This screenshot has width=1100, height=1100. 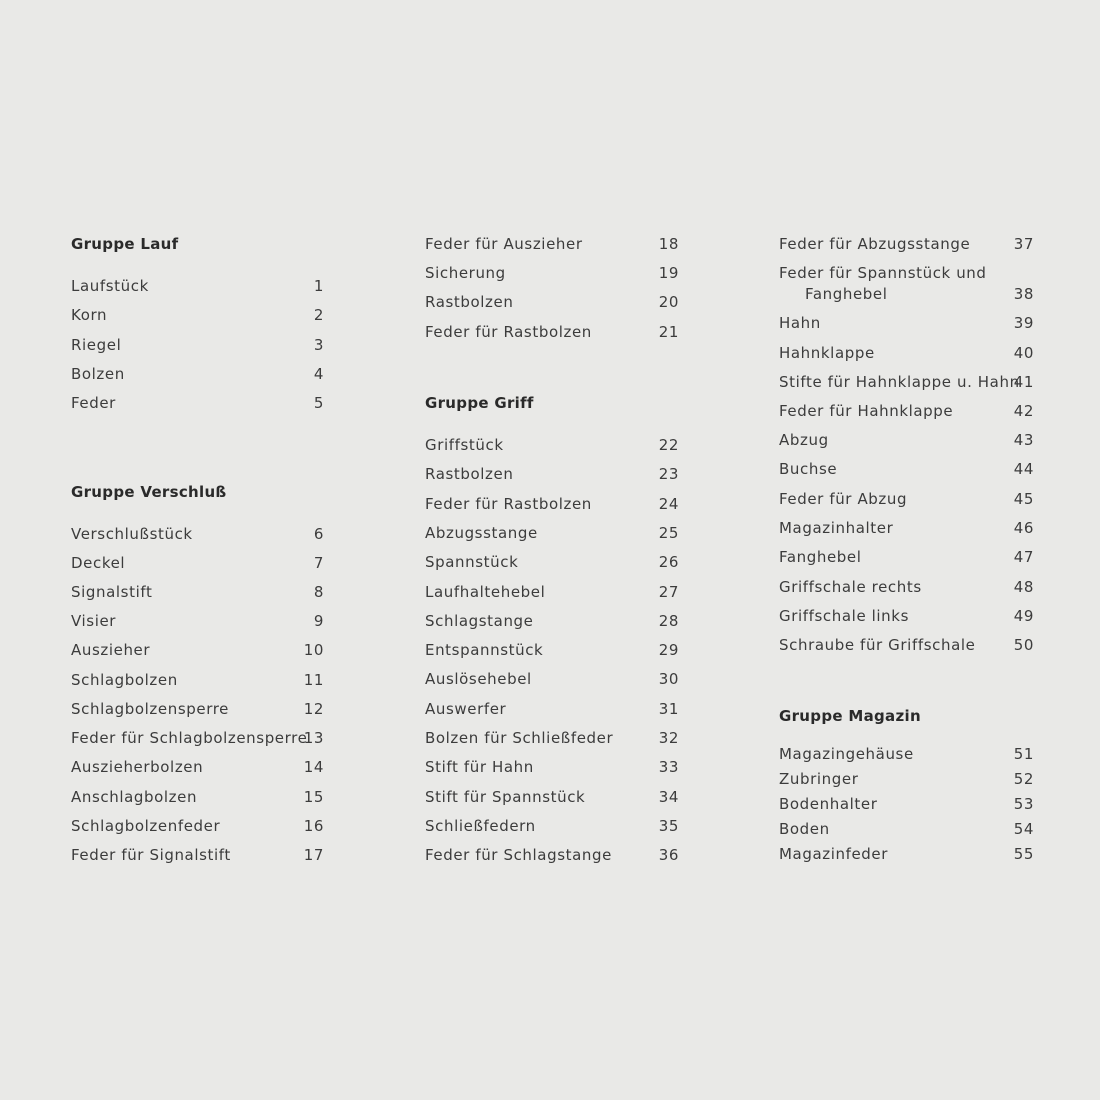 What do you see at coordinates (124, 680) in the screenshot?
I see `part-name: Schlagbolzen` at bounding box center [124, 680].